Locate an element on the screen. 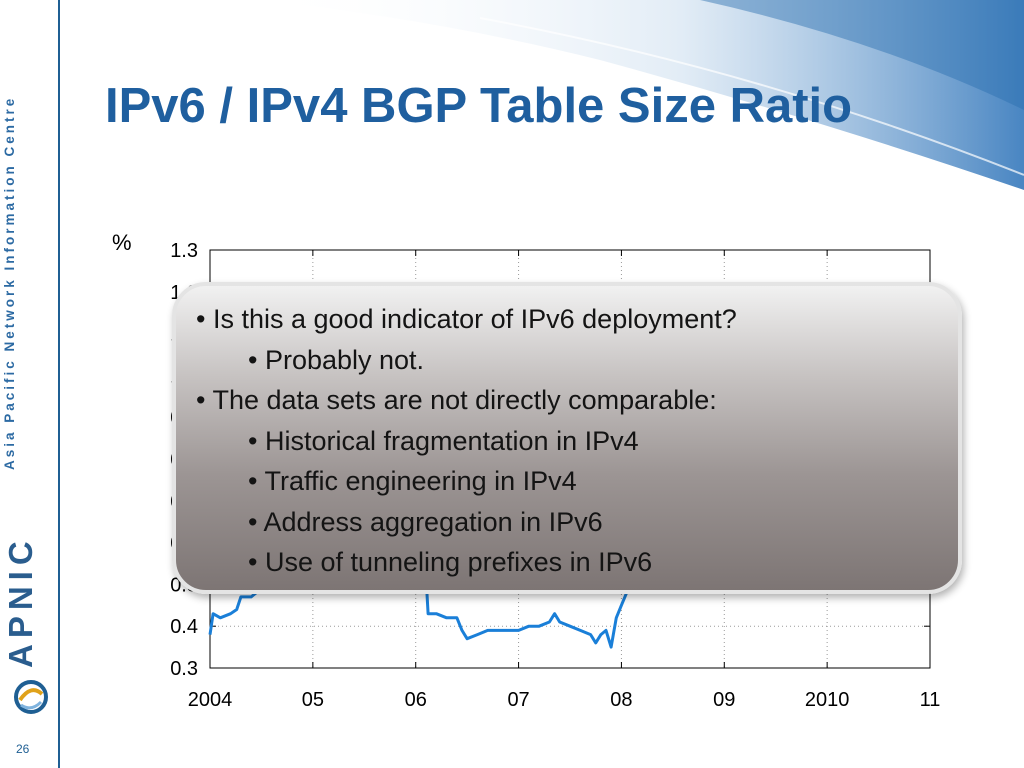 The image size is (1024, 768). x-tick-label: 07 is located at coordinates (518, 700).